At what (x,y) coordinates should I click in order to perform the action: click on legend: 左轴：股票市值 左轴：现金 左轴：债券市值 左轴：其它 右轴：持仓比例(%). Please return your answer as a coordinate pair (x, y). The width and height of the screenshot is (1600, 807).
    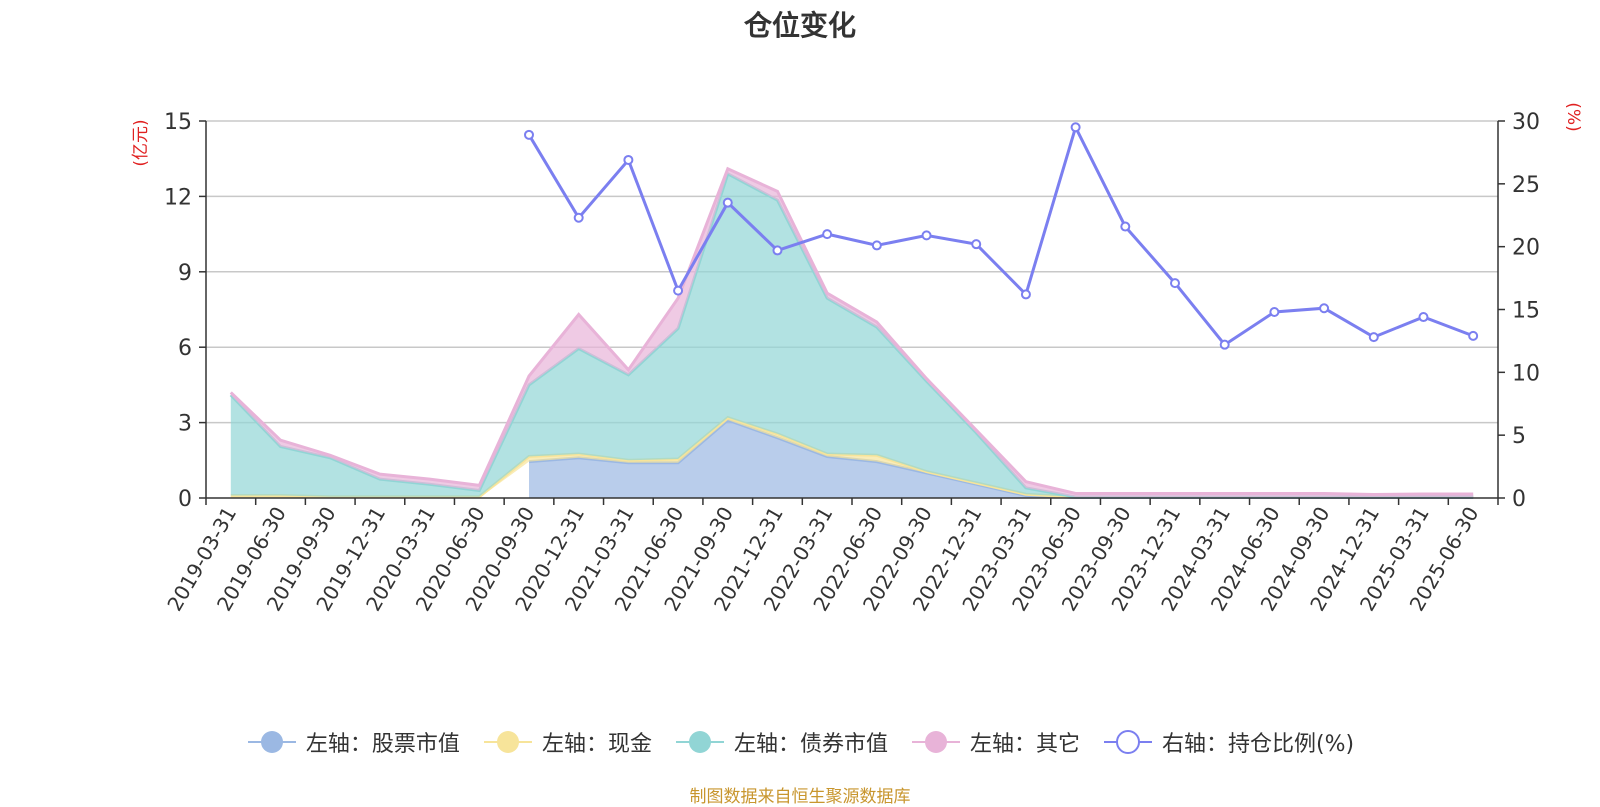
    Looking at the image, I should click on (800, 742).